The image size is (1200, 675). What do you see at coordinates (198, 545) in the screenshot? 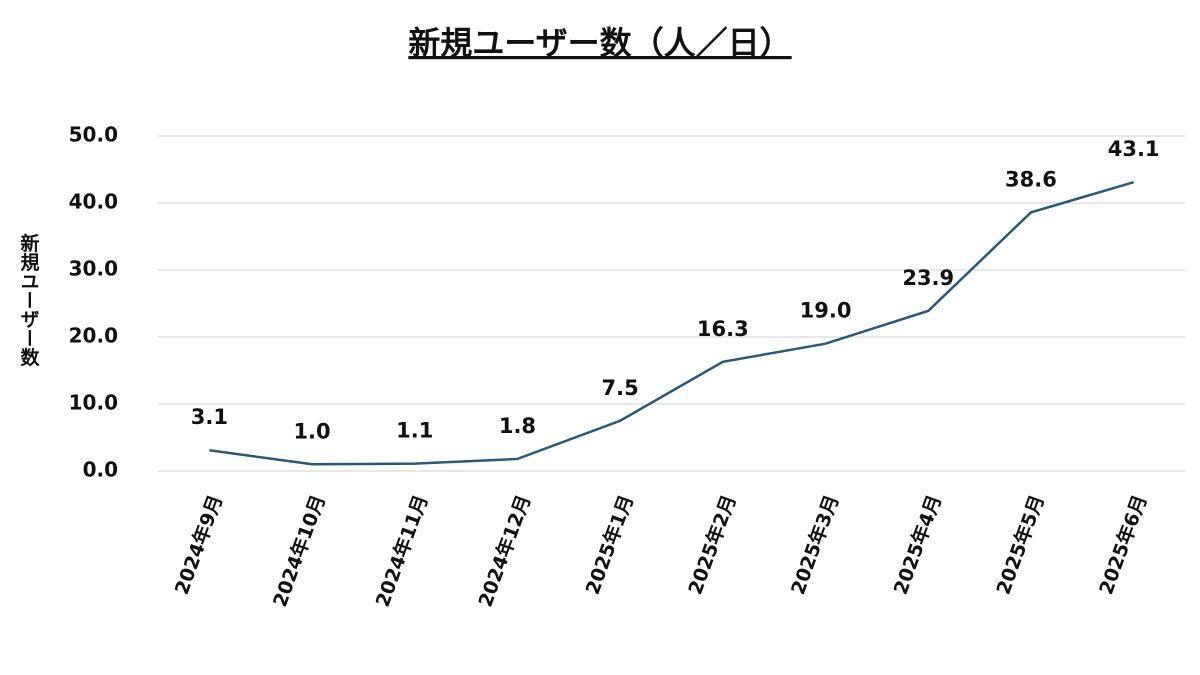
I see `x-tick-label: 2024年9月` at bounding box center [198, 545].